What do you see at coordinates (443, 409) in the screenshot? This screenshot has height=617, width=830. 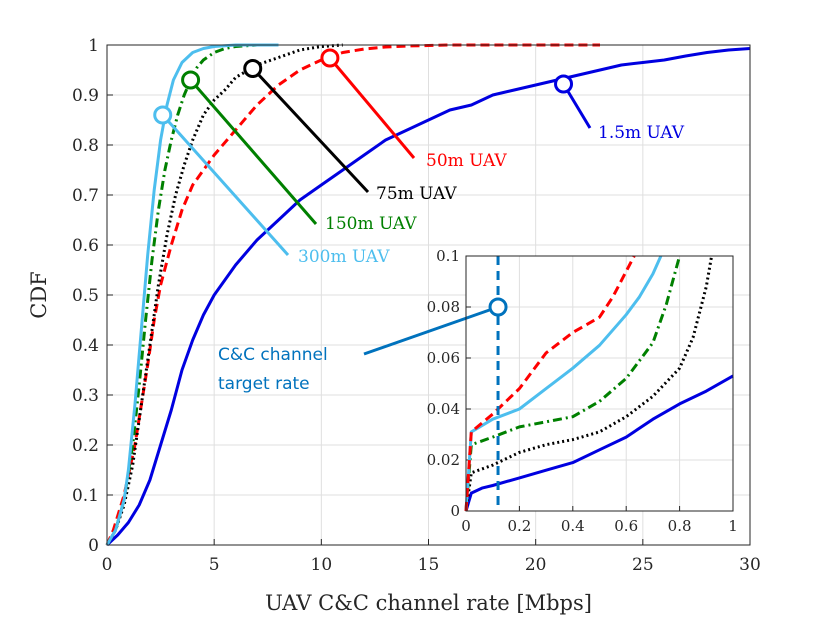 I see `inset-y-tick-label: 0.04` at bounding box center [443, 409].